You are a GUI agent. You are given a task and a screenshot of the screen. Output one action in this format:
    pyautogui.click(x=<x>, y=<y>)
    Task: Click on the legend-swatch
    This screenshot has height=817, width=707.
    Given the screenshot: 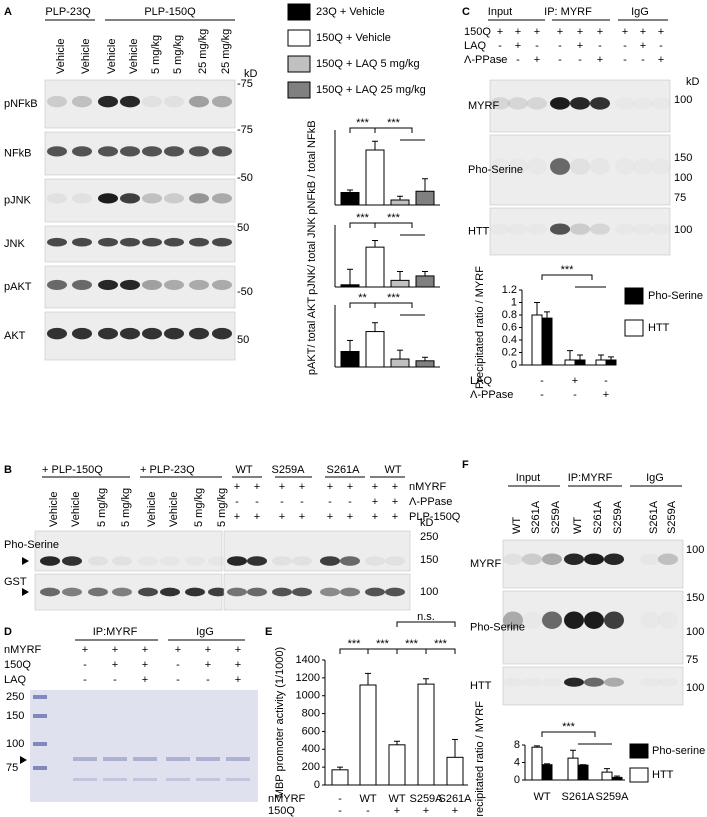 What is the action you would take?
    pyautogui.click(x=299, y=64)
    